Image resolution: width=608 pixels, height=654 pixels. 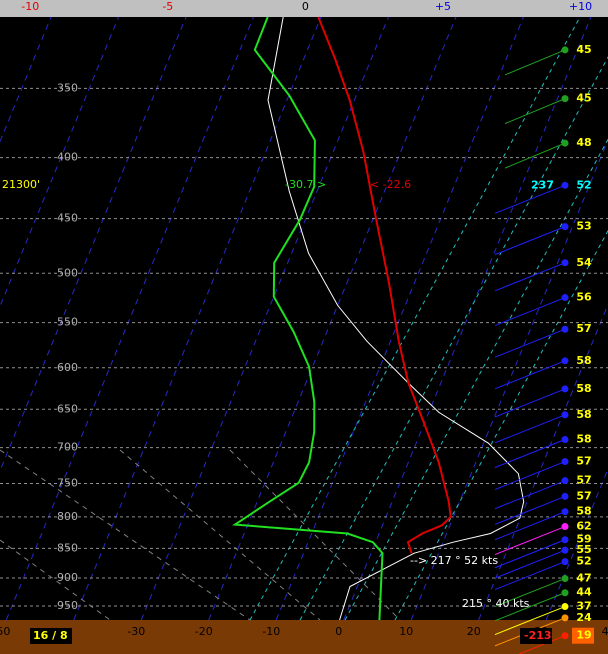 What do you see at coordinates (584, 617) in the screenshot?
I see `wind-speed-label: 24` at bounding box center [584, 617].